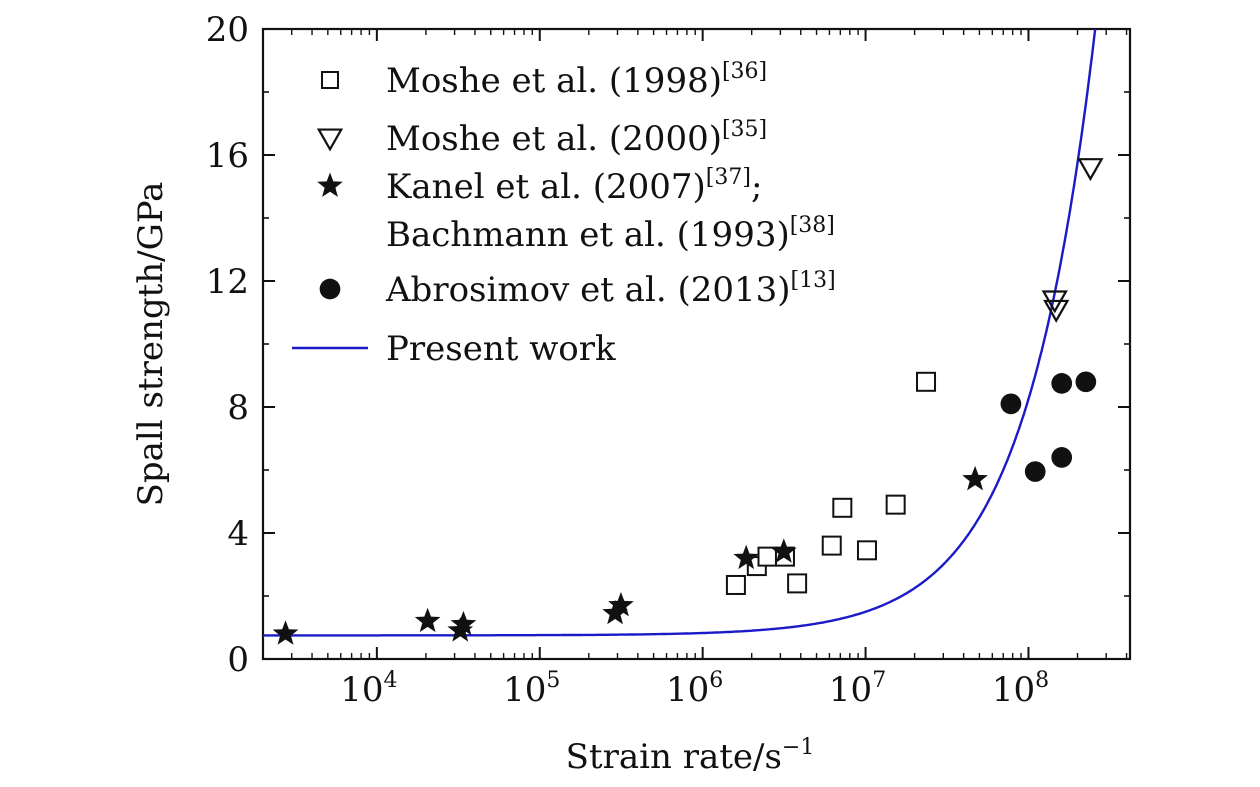 This screenshot has height=787, width=1260. Describe the element at coordinates (531, 689) in the screenshot. I see `x-tick-label: 10⁵` at that location.